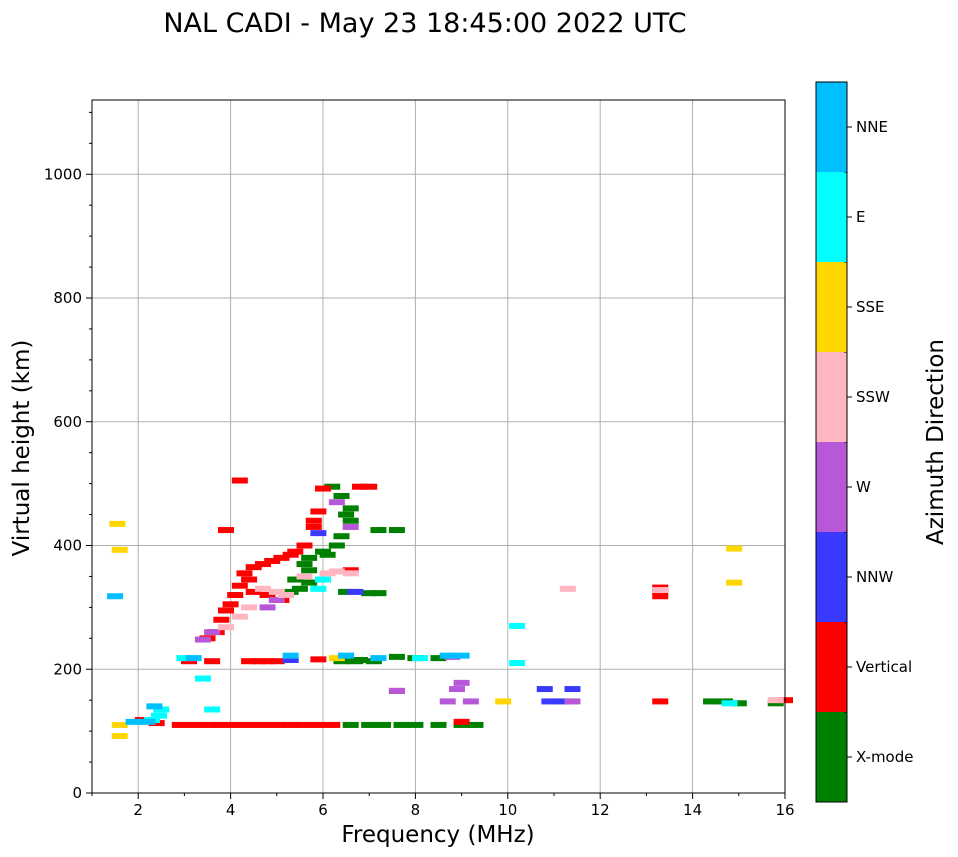  Describe the element at coordinates (416, 810) in the screenshot. I see `x-tick-label: 8` at that location.